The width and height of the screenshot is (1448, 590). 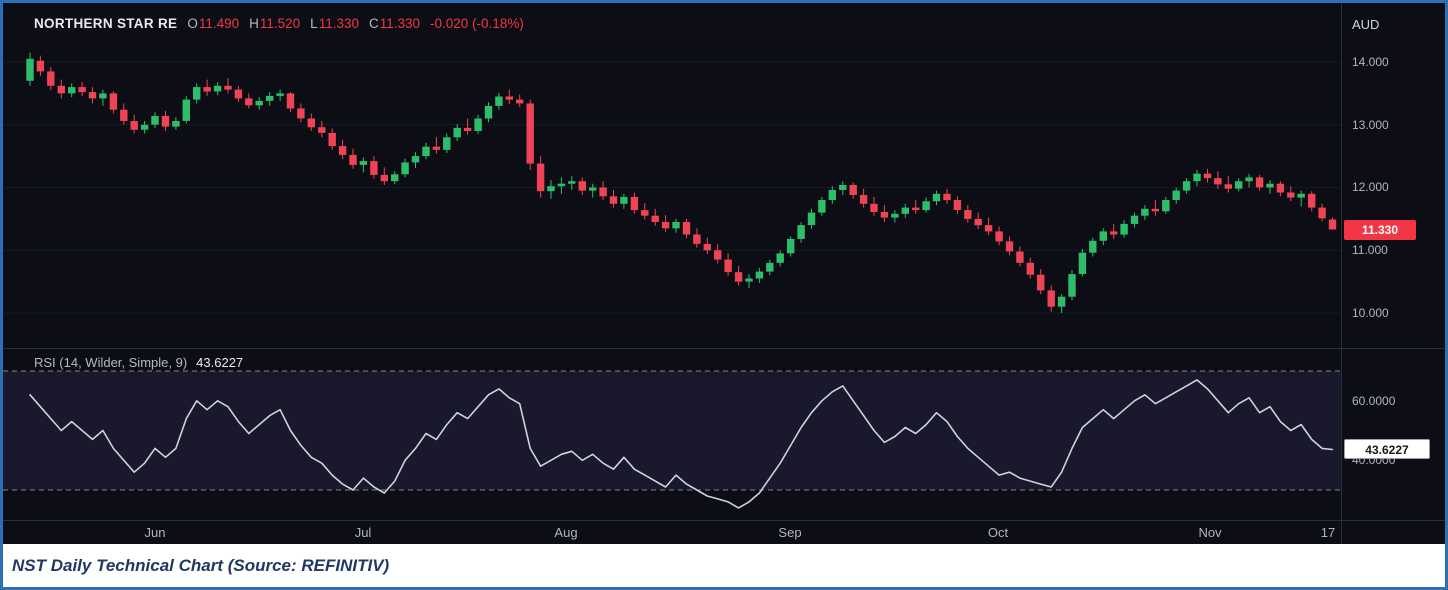 I want to click on time-axis: Jun Jul Aug Sep Oct Nov 17, so click(x=672, y=532).